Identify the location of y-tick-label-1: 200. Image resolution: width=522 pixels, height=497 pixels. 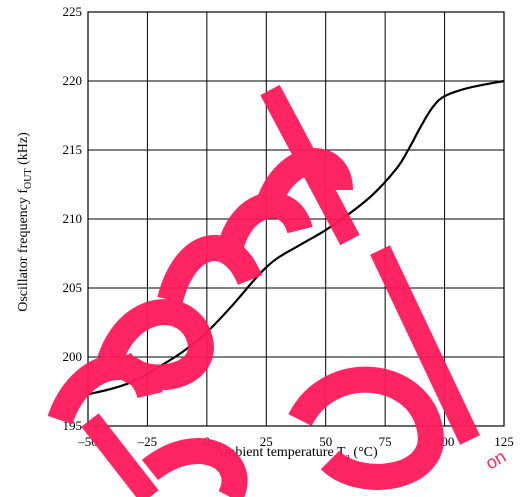
(73, 356).